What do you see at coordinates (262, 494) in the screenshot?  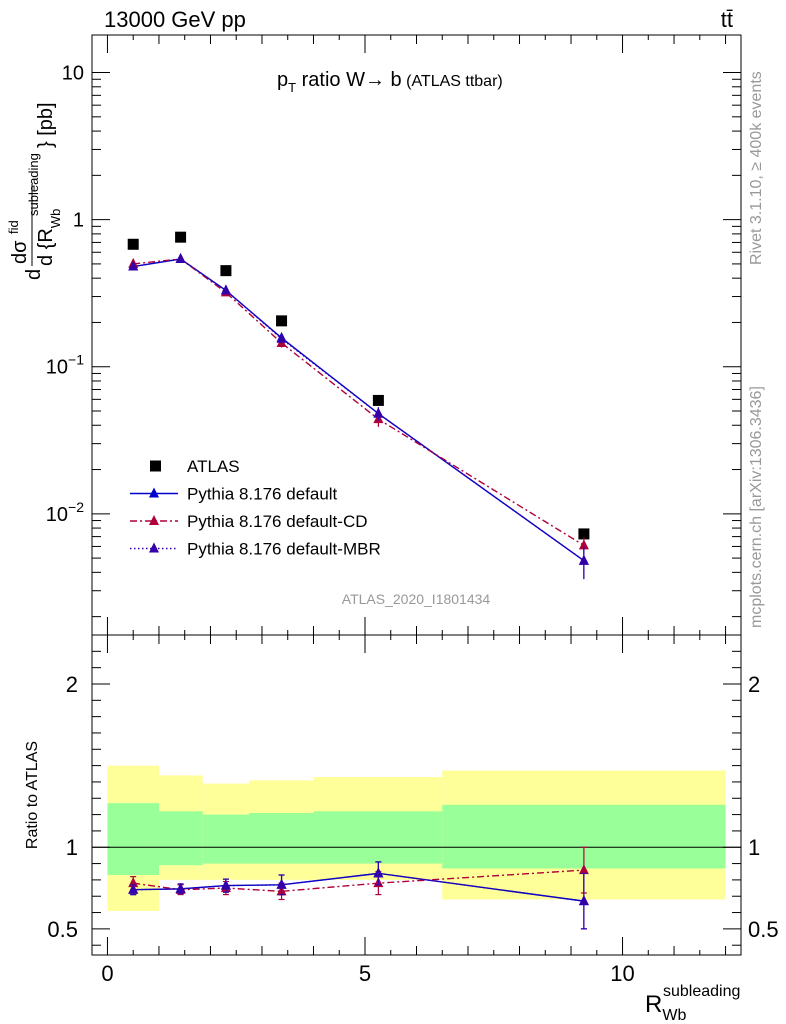 I see `legend-label: Pythia 8.176 default` at bounding box center [262, 494].